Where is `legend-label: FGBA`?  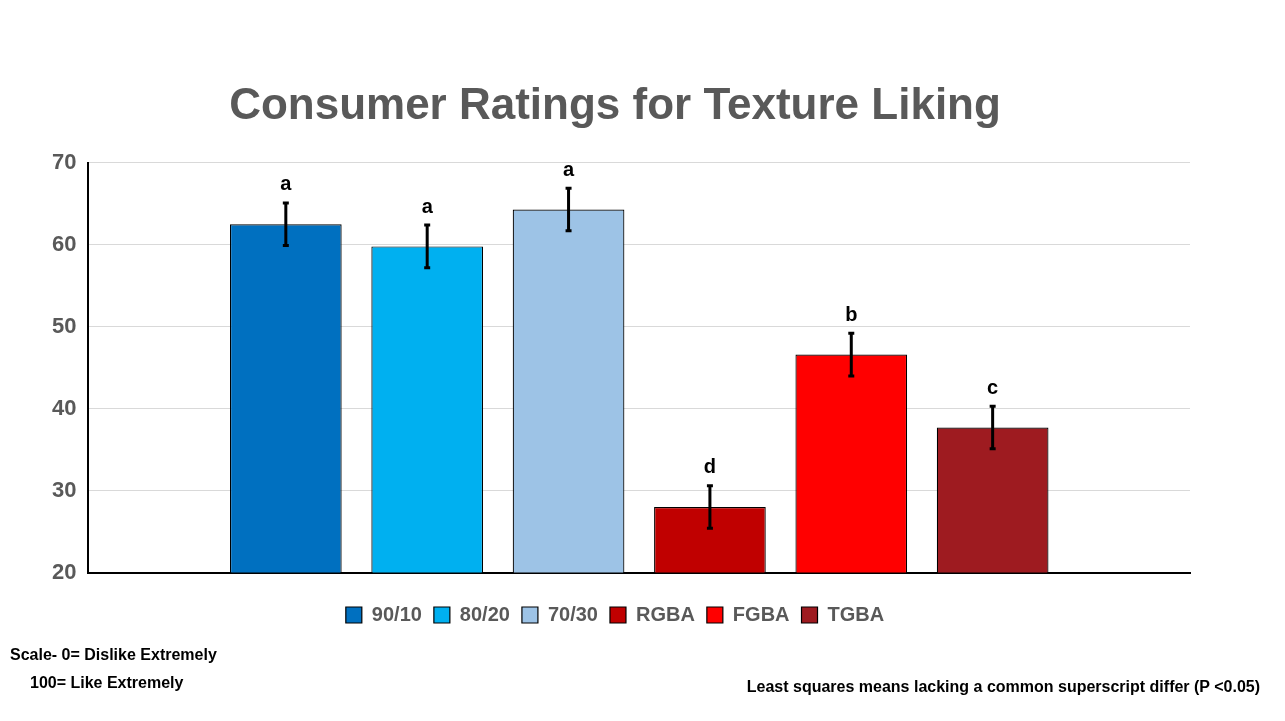
legend-label: FGBA is located at coordinates (761, 613).